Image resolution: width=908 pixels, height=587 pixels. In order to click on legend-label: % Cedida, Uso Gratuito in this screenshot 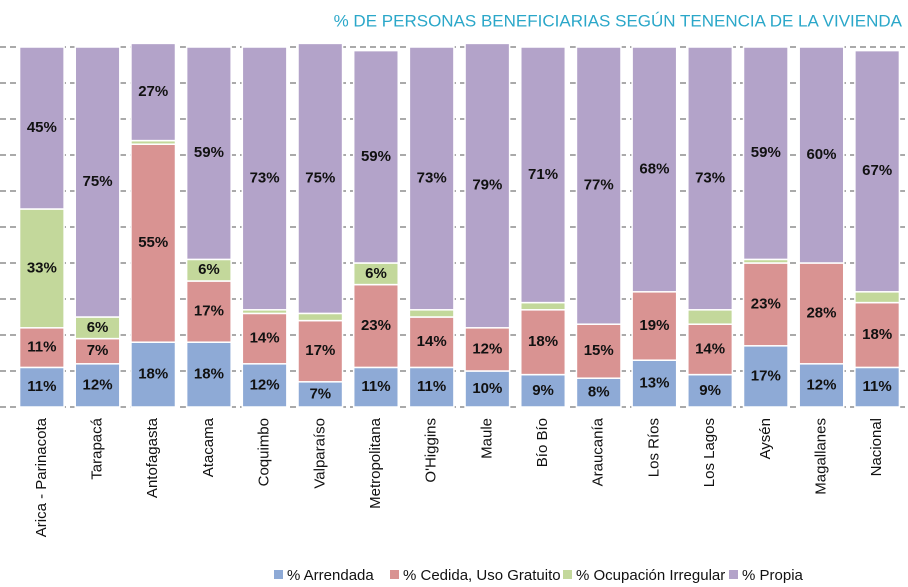, I will do `click(482, 575)`.